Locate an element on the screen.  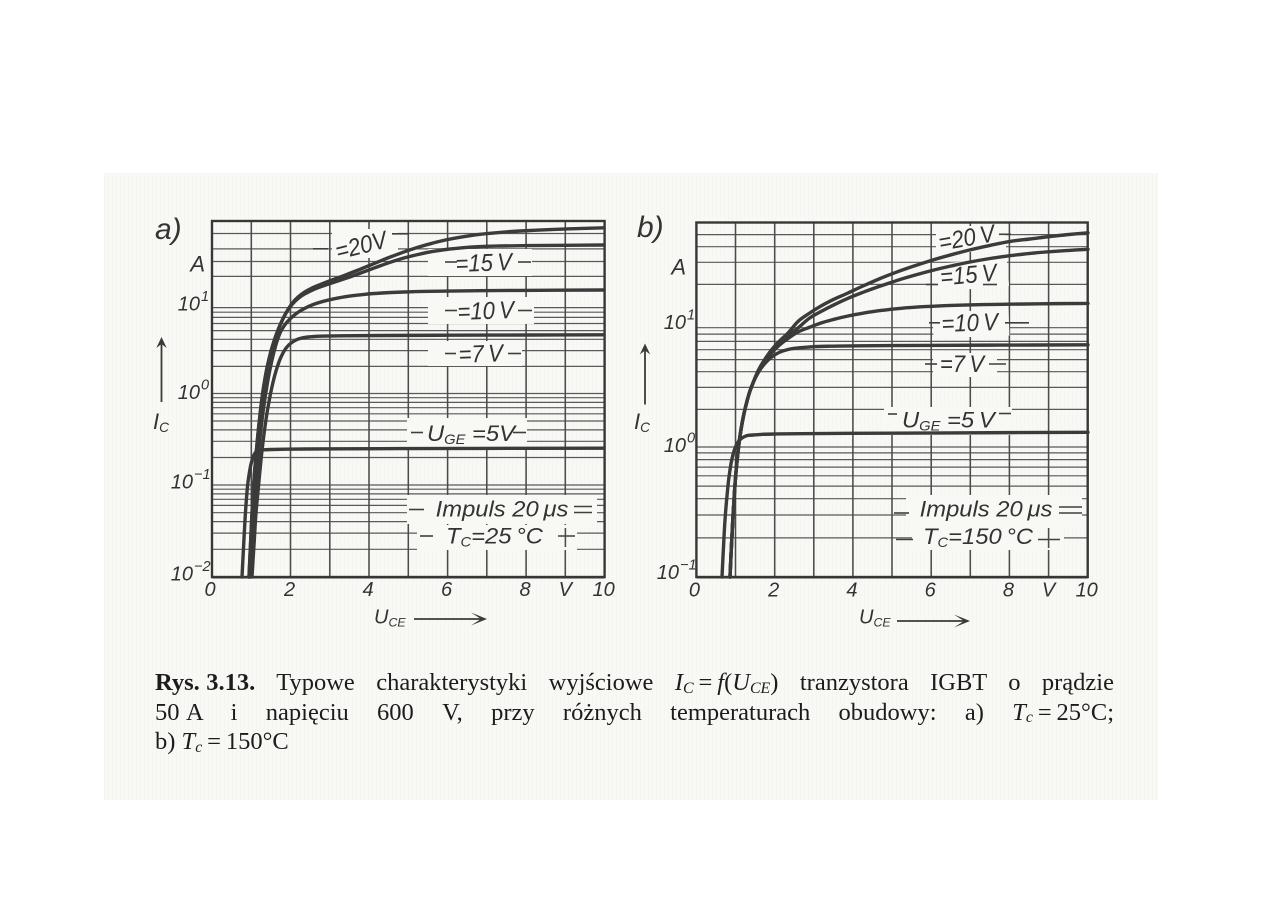
svg-text: UGE =5 V is located at coordinates (949, 420).